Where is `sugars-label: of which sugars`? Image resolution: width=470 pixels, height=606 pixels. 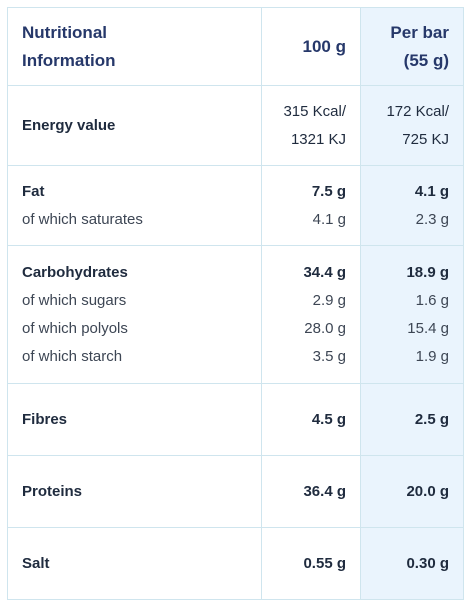
sugars-label: of which sugars is located at coordinates (74, 300).